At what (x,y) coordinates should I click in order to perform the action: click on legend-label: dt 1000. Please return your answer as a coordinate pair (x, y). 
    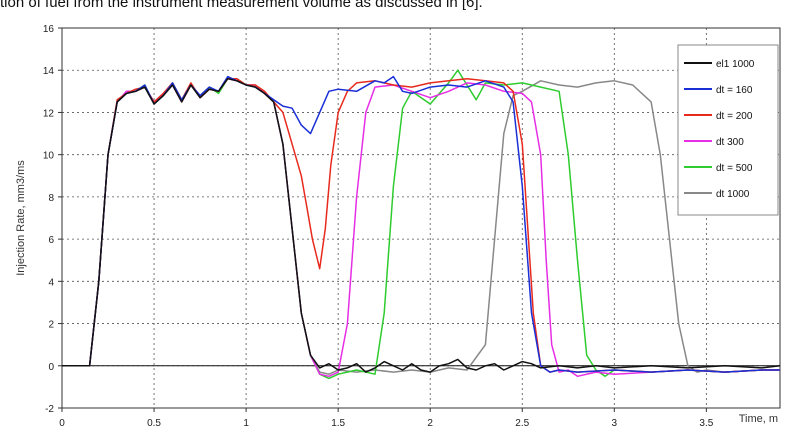
    Looking at the image, I should click on (733, 194).